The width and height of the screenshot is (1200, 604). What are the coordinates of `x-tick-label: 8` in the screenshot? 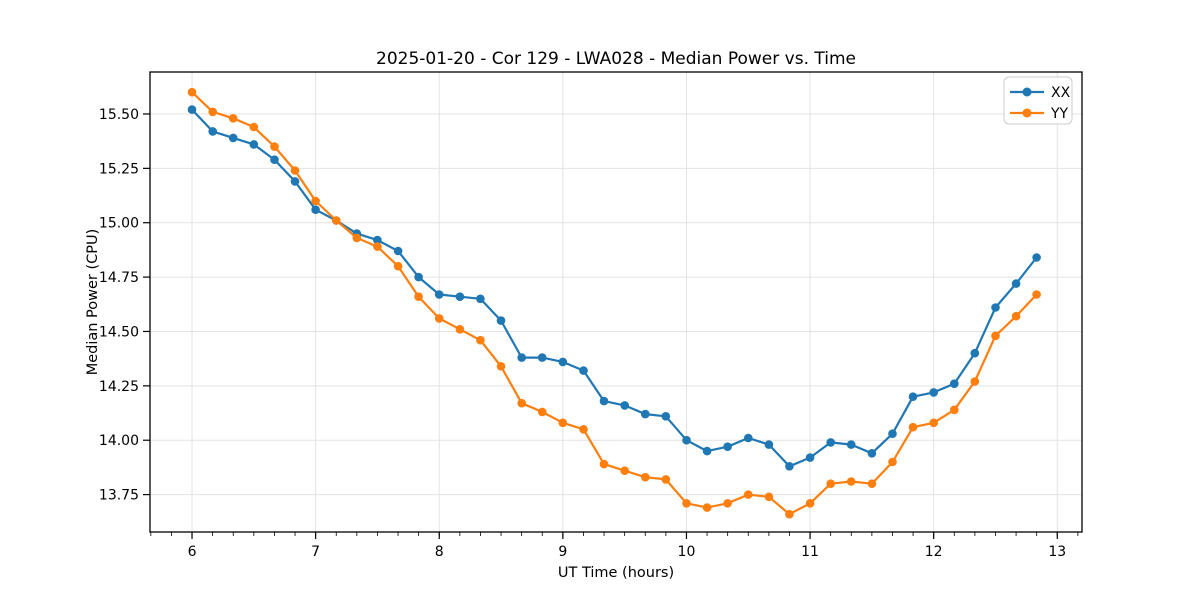 It's located at (439, 552).